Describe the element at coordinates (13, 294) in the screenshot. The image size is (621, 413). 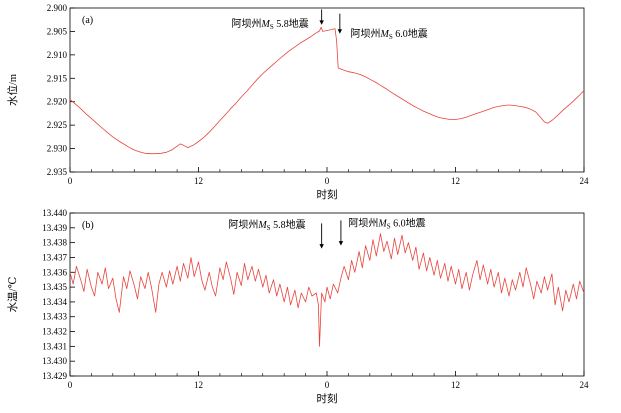
I see `y-axis-label: 水温/℃` at that location.